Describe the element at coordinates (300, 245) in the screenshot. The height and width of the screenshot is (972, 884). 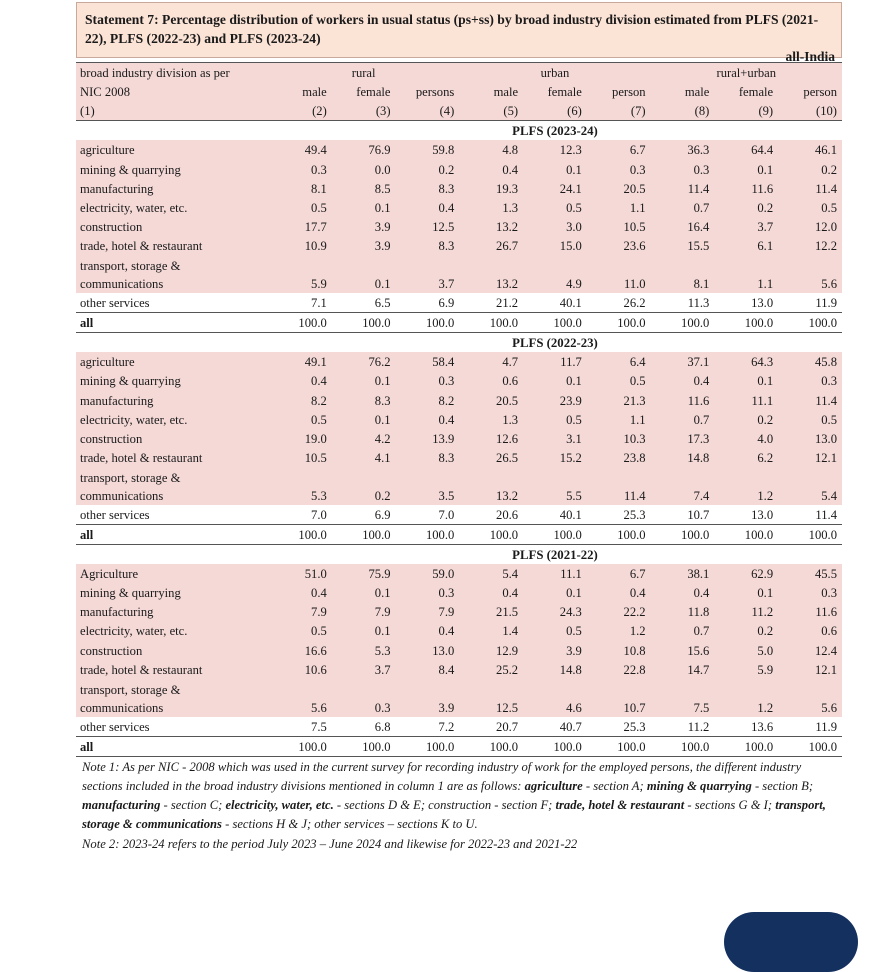
I see `table-cell: 10.9` at that location.